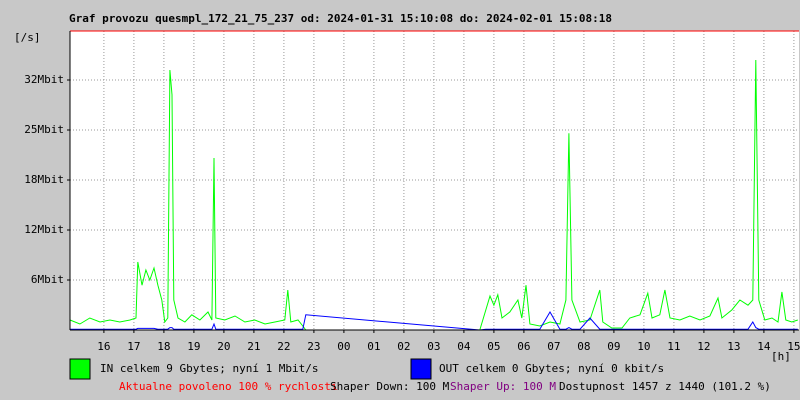 Image resolution: width=800 pixels, height=400 pixels. What do you see at coordinates (764, 346) in the screenshot?
I see `x-tick-label: 14` at bounding box center [764, 346].